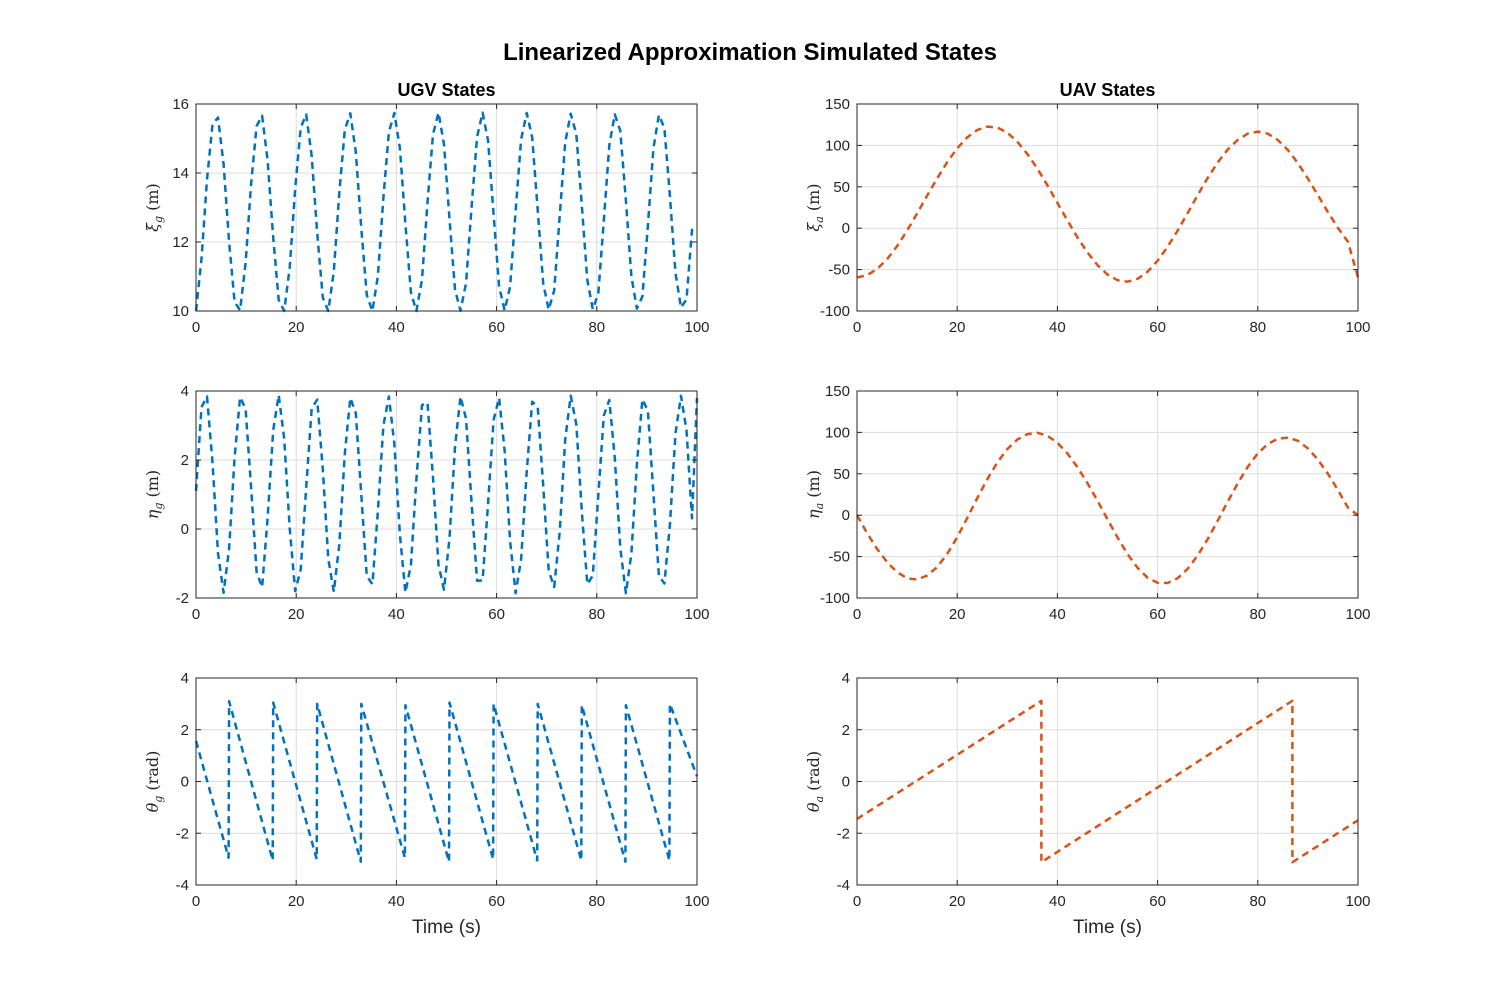 Image resolution: width=1500 pixels, height=990 pixels. I want to click on series-line-ugv-theta, so click(446, 781).